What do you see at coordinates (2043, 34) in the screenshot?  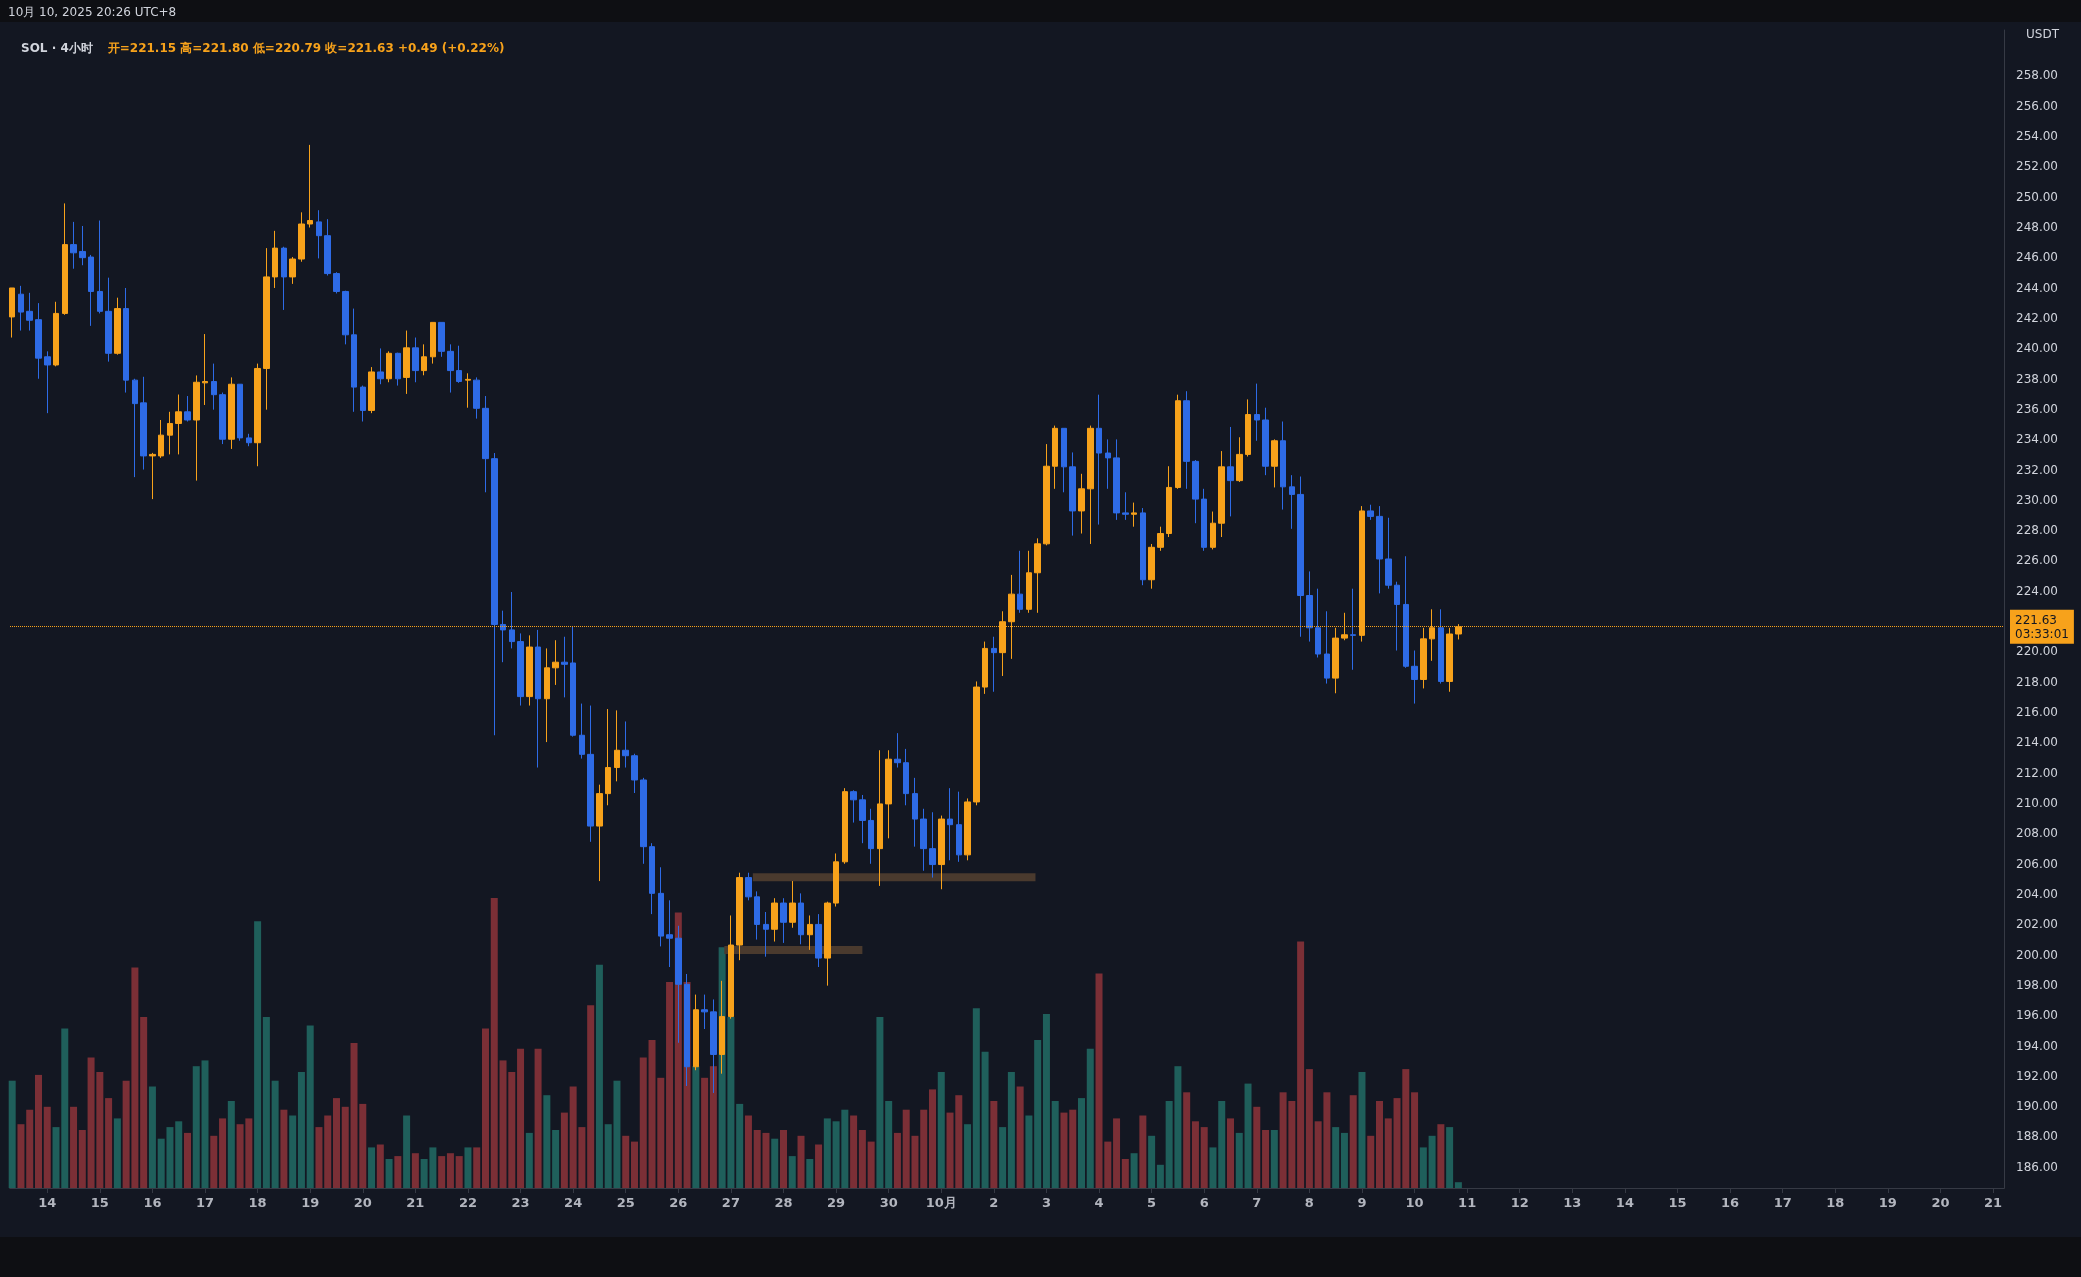 I see `y-axis-title: USDT` at bounding box center [2043, 34].